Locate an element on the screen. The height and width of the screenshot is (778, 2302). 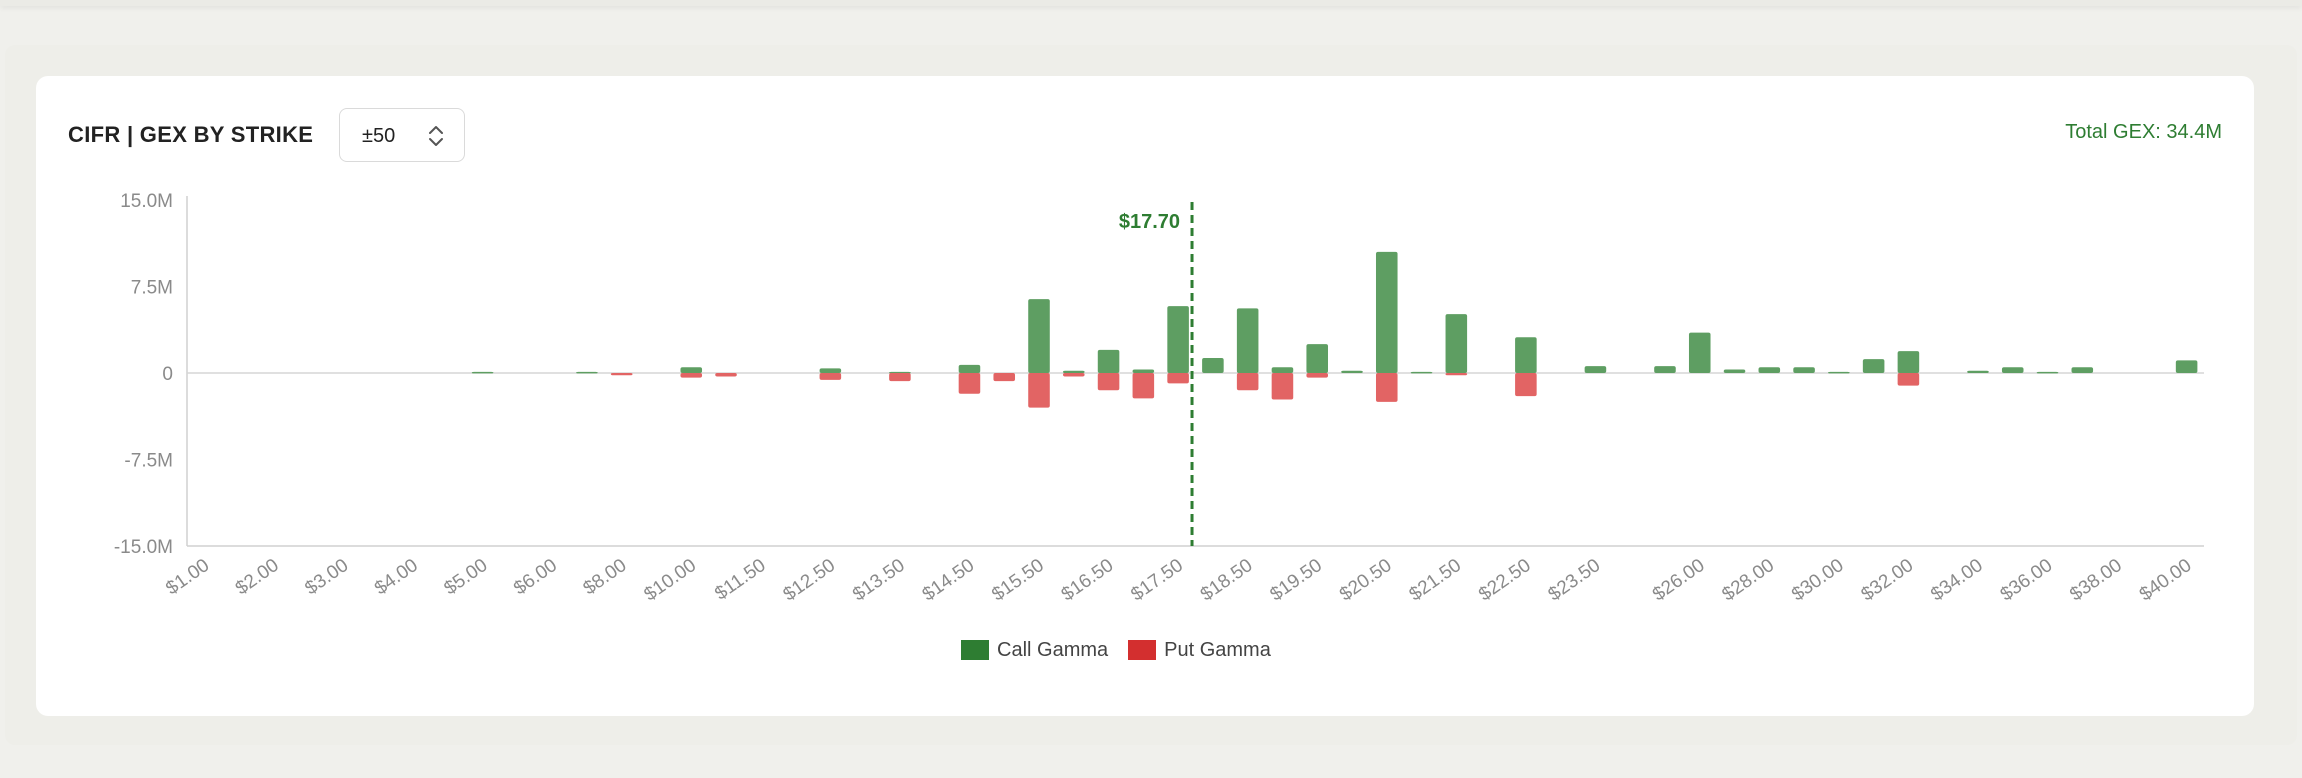
strike-range-select: ±50 is located at coordinates (402, 135).